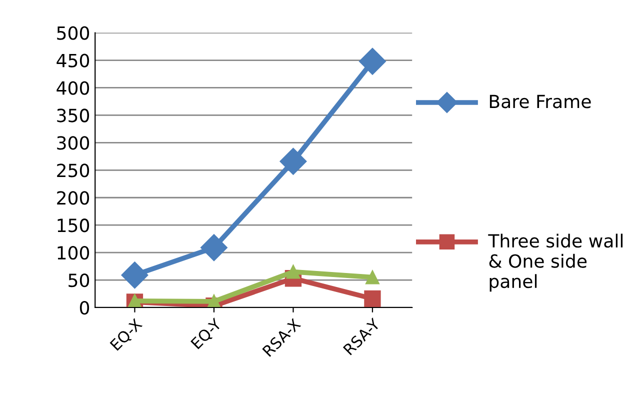  I want to click on y-tick-label: 150, so click(74, 225).